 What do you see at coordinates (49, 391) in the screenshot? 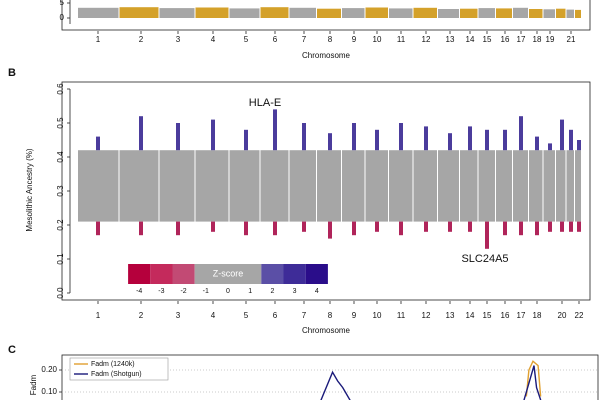
I see `y-tick-label: 0.10` at bounding box center [49, 391].